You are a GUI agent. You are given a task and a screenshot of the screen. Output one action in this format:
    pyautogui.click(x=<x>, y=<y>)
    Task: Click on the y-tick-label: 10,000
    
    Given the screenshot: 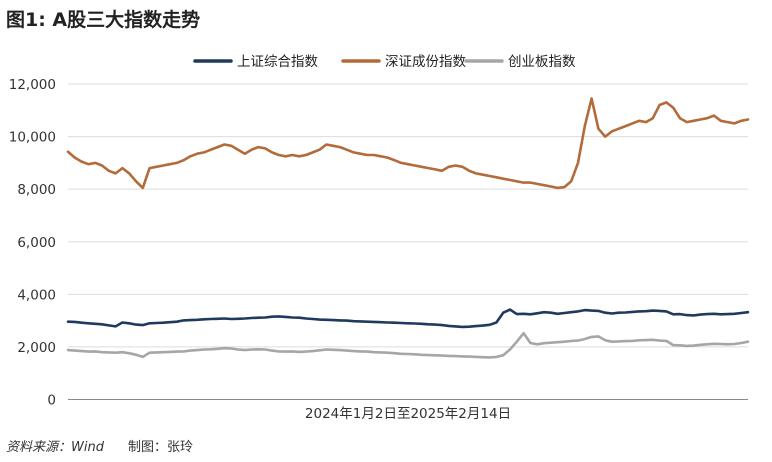 What is the action you would take?
    pyautogui.click(x=32, y=138)
    